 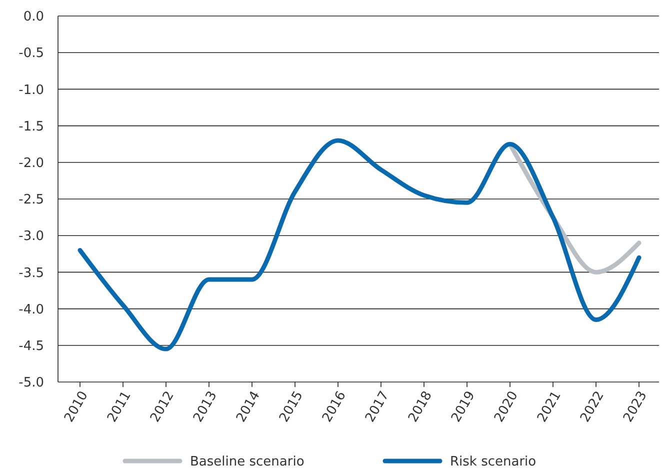 I want to click on y-tick-label: -0.5, so click(x=31, y=54).